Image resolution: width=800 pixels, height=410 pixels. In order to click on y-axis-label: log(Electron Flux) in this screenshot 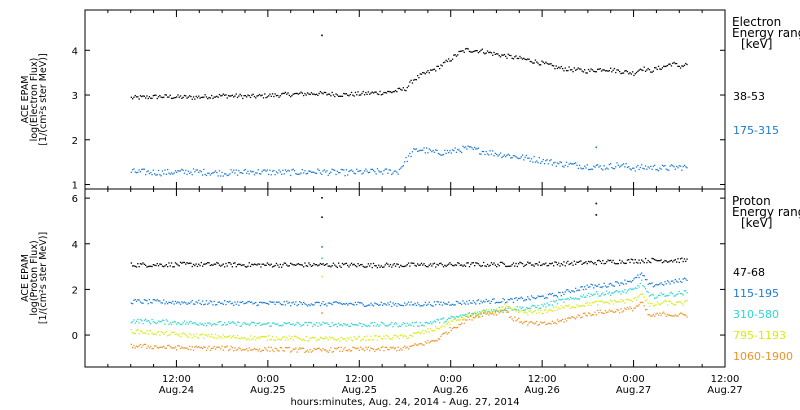, I will do `click(34, 100)`.